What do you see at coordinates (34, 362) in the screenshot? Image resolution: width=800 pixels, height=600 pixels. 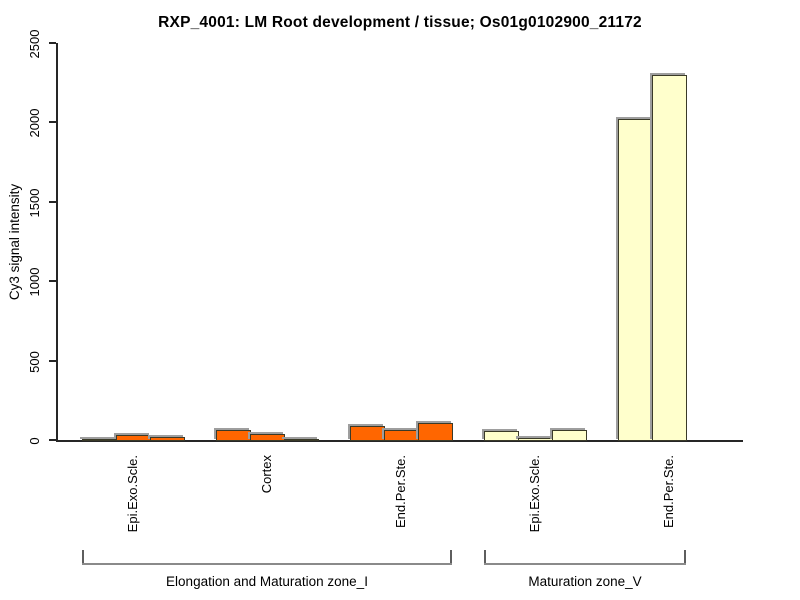 I see `y-tick-label: 500` at bounding box center [34, 362].